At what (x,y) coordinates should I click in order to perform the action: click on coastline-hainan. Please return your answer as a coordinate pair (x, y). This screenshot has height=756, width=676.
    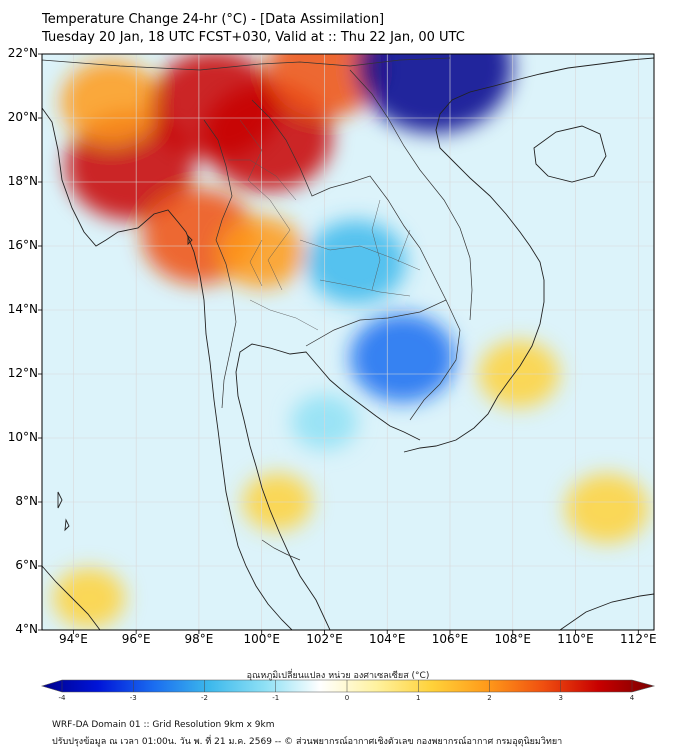
    Looking at the image, I should click on (570, 154).